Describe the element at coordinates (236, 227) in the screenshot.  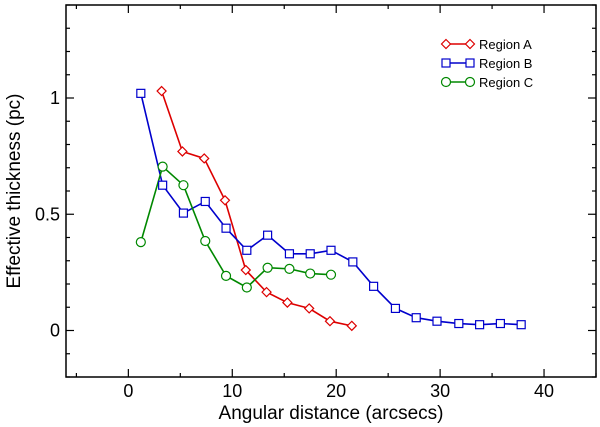
I see `region-c-line` at that location.